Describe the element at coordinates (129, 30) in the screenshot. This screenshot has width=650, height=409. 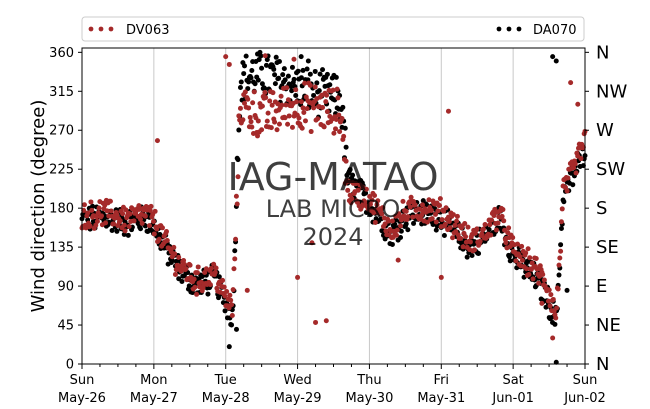
I see `legend-item-dv063: DV063` at that location.